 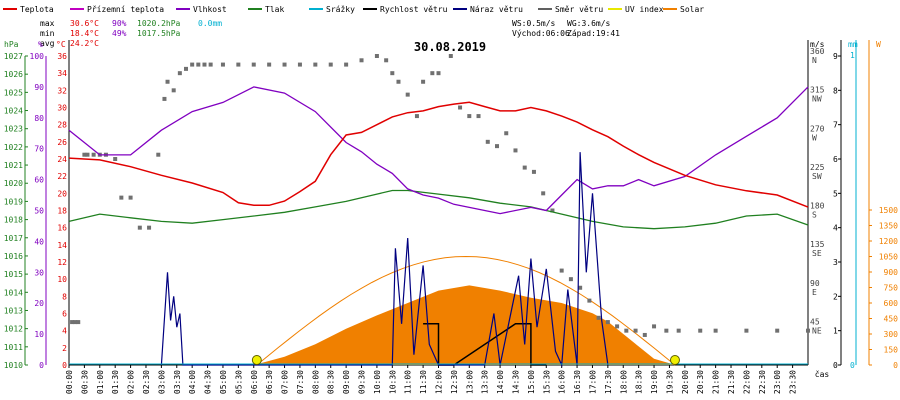 What do you see at coordinates (496, 9) in the screenshot?
I see `legend-label: Náraz větru` at bounding box center [496, 9].